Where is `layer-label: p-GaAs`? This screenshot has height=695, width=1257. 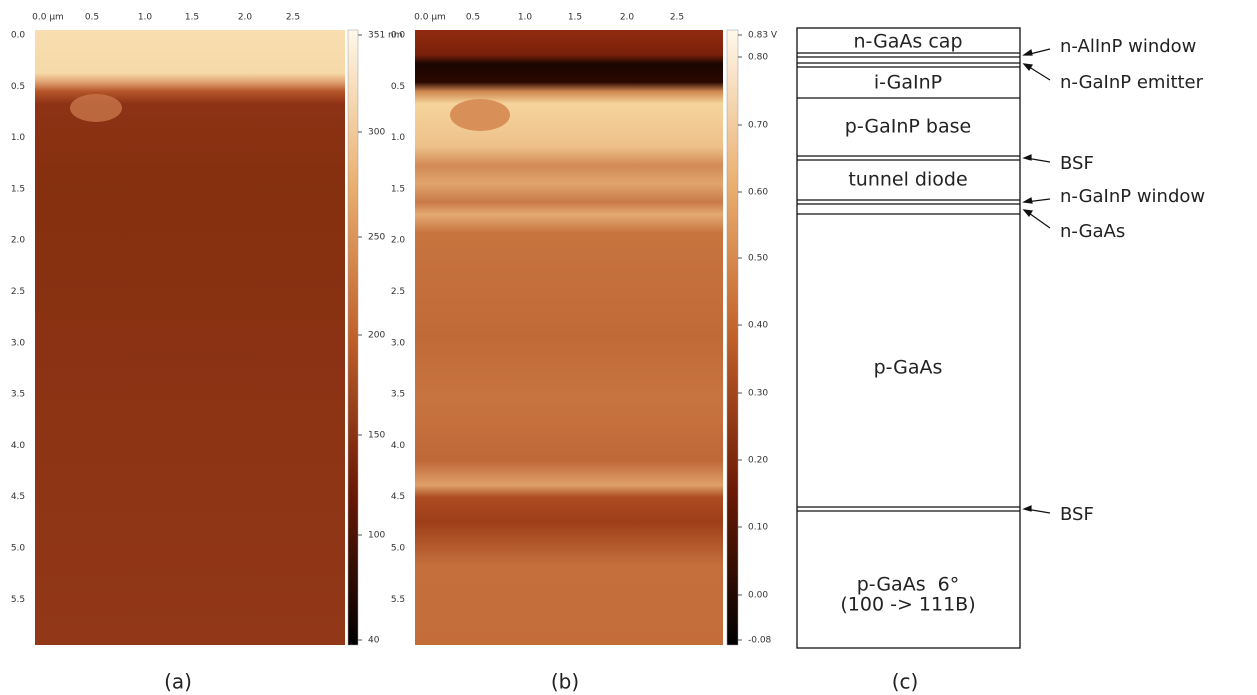
layer-label: p-GaAs is located at coordinates (908, 368).